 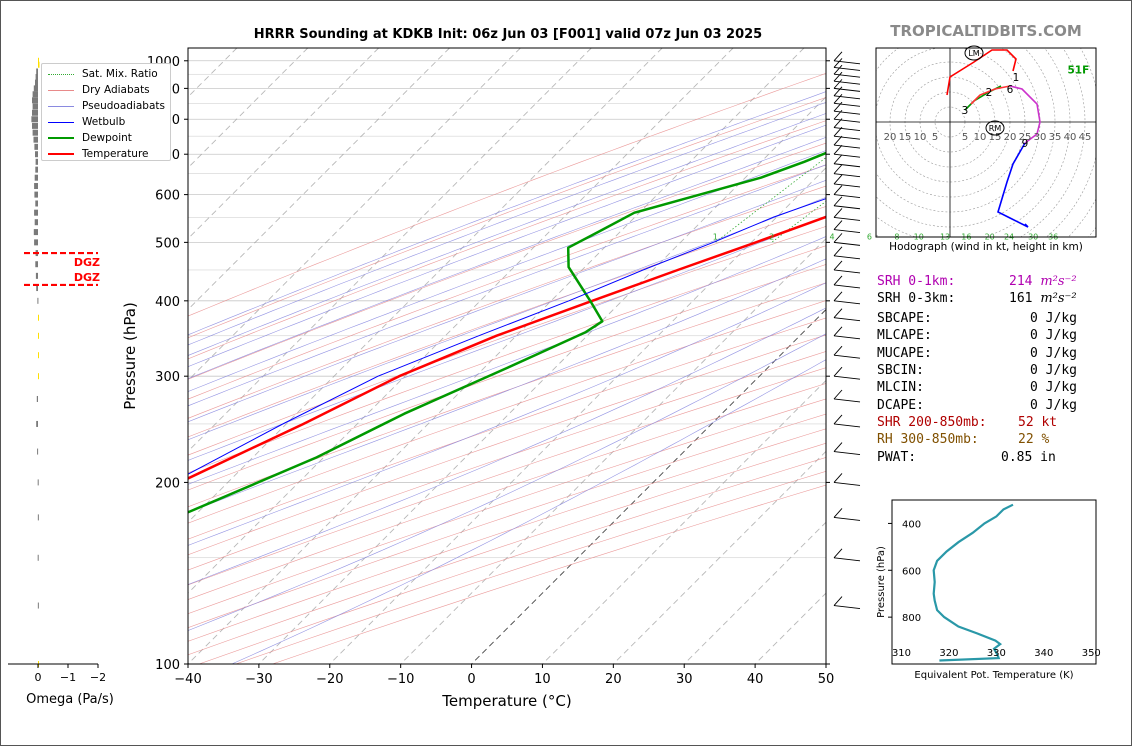 What do you see at coordinates (1053, 388) in the screenshot?
I see `param-value: 0 J/kg` at bounding box center [1053, 388].